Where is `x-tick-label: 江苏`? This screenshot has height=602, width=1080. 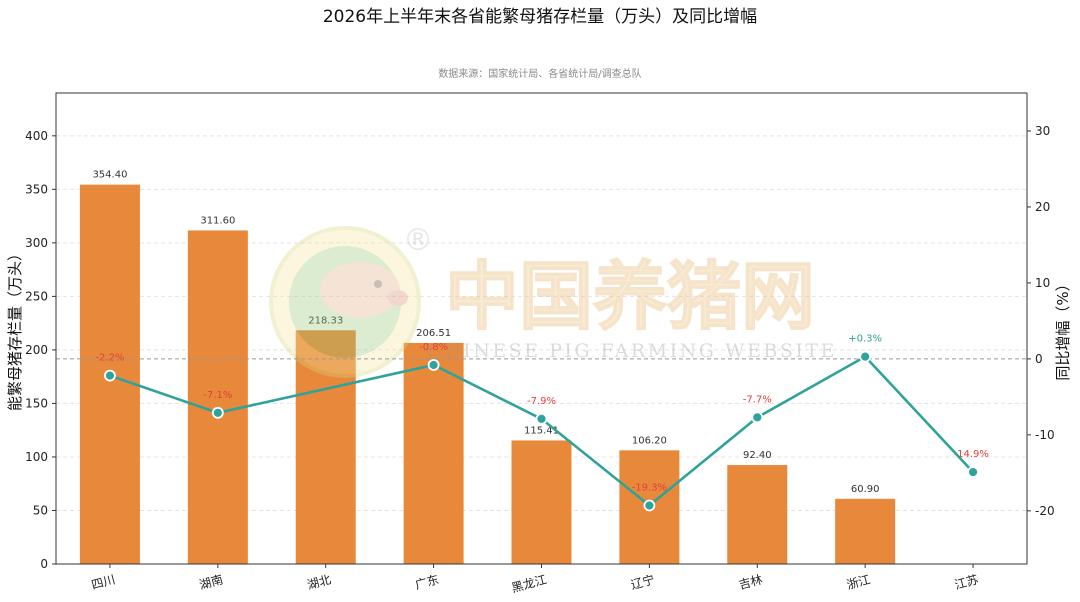
x-tick-label: 江苏 is located at coordinates (966, 582).